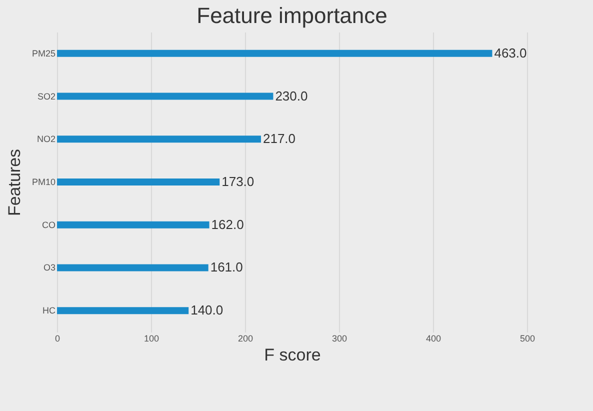 The image size is (593, 411). I want to click on y-tick-label: CO, so click(49, 225).